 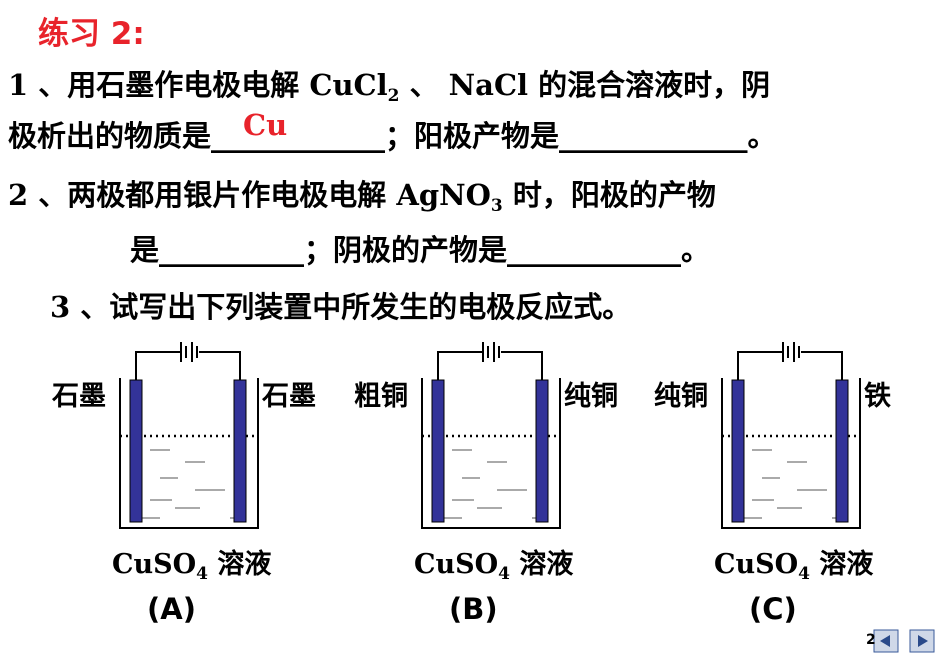 What do you see at coordinates (585, 85) in the screenshot?
I see `text-part: 、 NaCl 的混合溶液时，阴` at bounding box center [585, 85].